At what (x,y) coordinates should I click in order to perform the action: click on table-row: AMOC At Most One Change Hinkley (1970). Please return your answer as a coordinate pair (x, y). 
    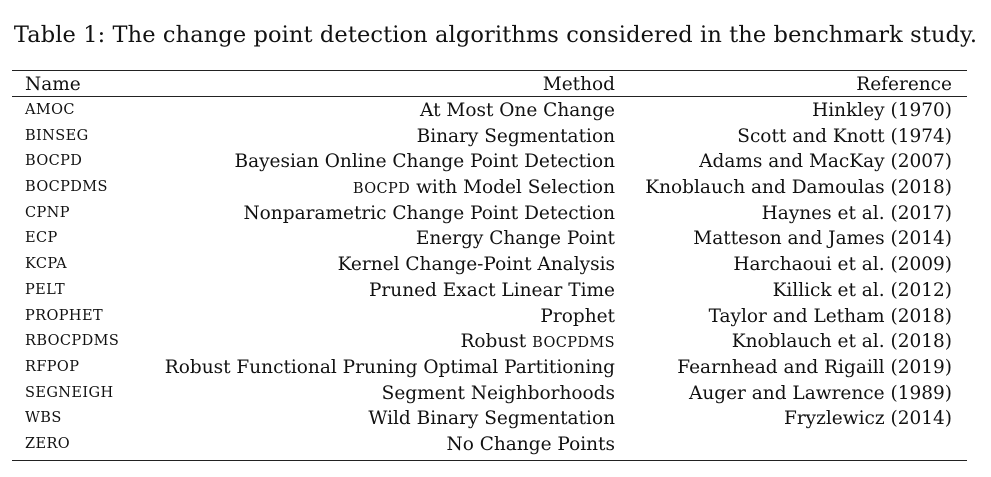
    Looking at the image, I should click on (489, 111).